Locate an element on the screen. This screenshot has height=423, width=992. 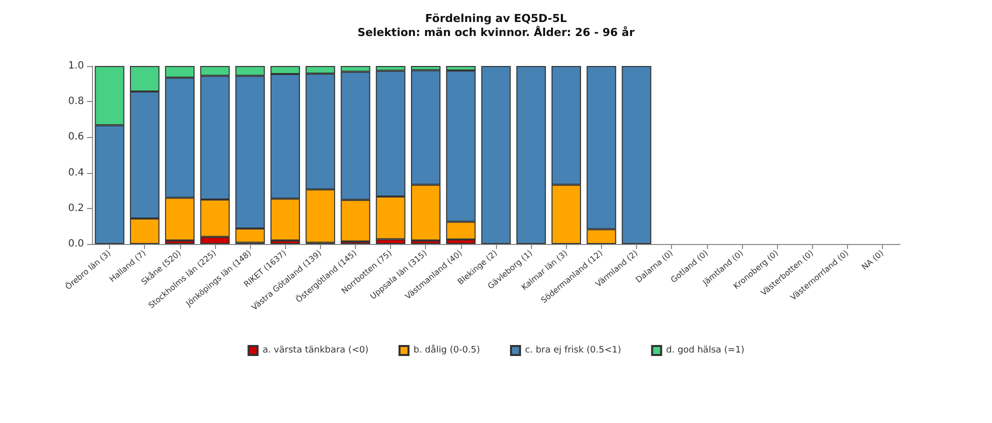
y-tick-label: 0.8 is located at coordinates (76, 102).